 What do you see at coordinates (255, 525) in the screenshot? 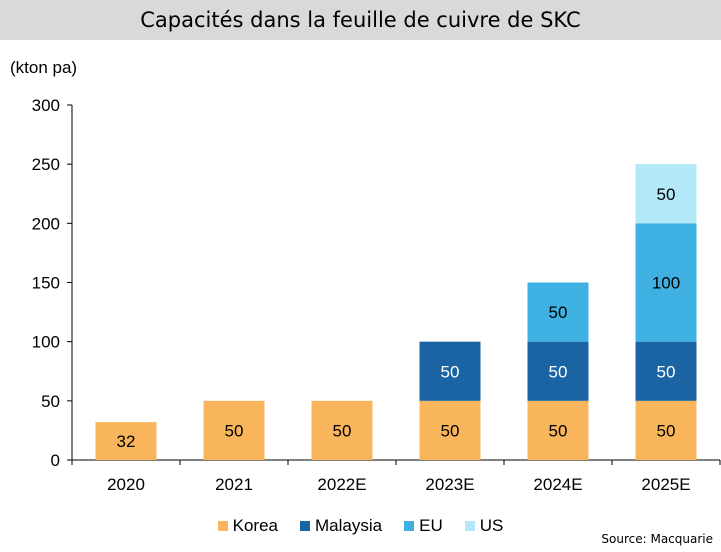
I see `legend-label-korea: Korea` at bounding box center [255, 525].